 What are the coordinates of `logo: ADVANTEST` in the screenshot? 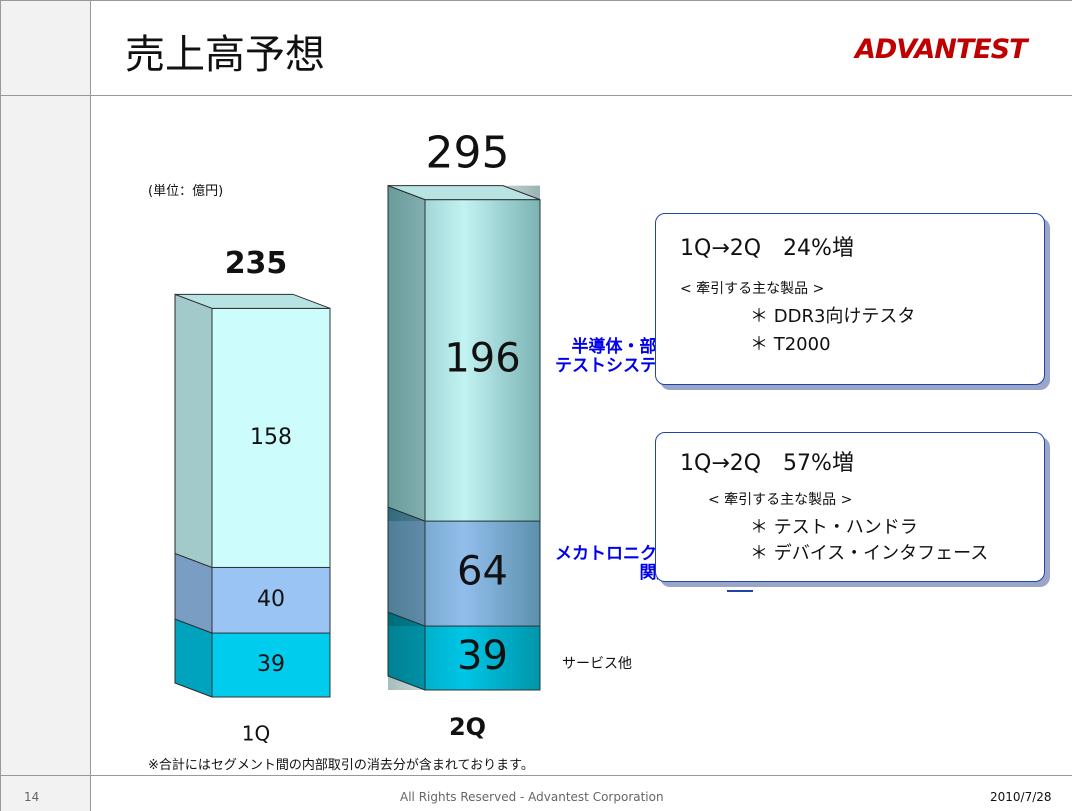 It's located at (941, 49).